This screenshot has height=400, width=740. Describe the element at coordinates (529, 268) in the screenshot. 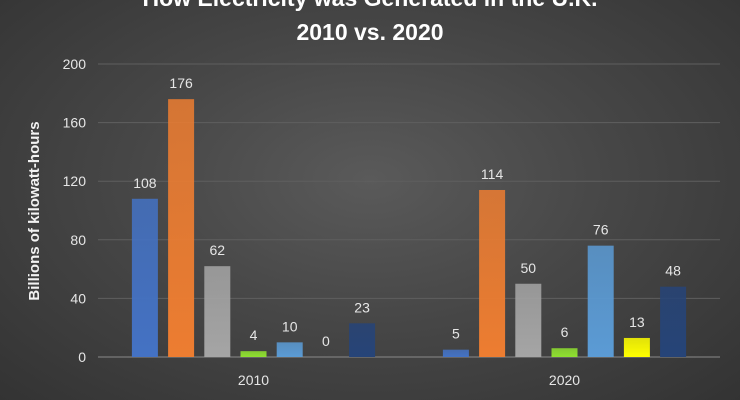

I see `data-label: 50` at that location.